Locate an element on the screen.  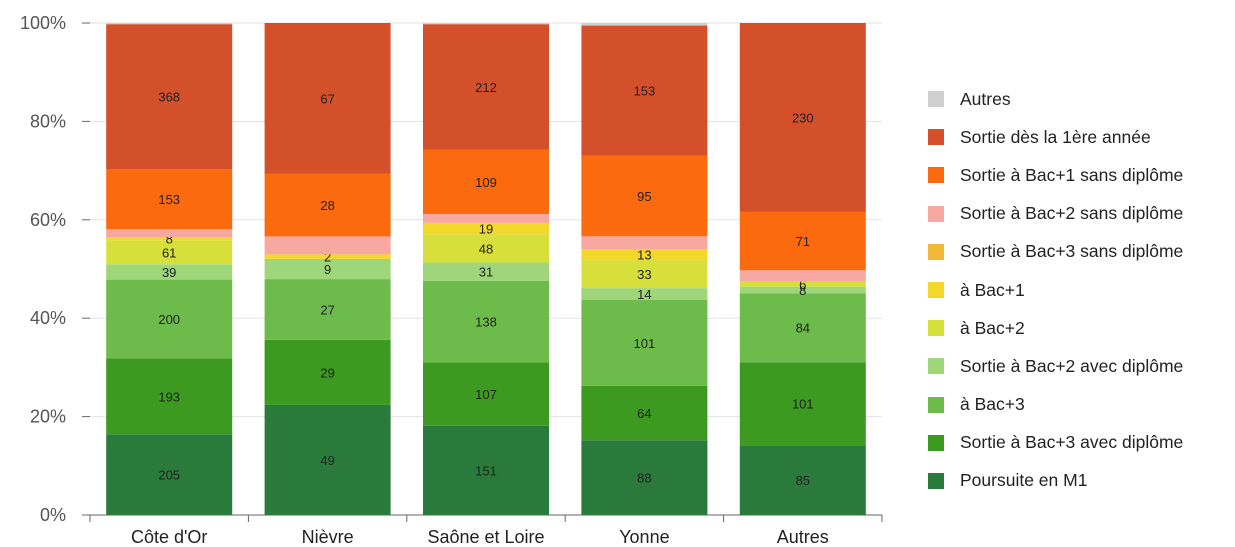
legend-item: Autres is located at coordinates (1055, 99).